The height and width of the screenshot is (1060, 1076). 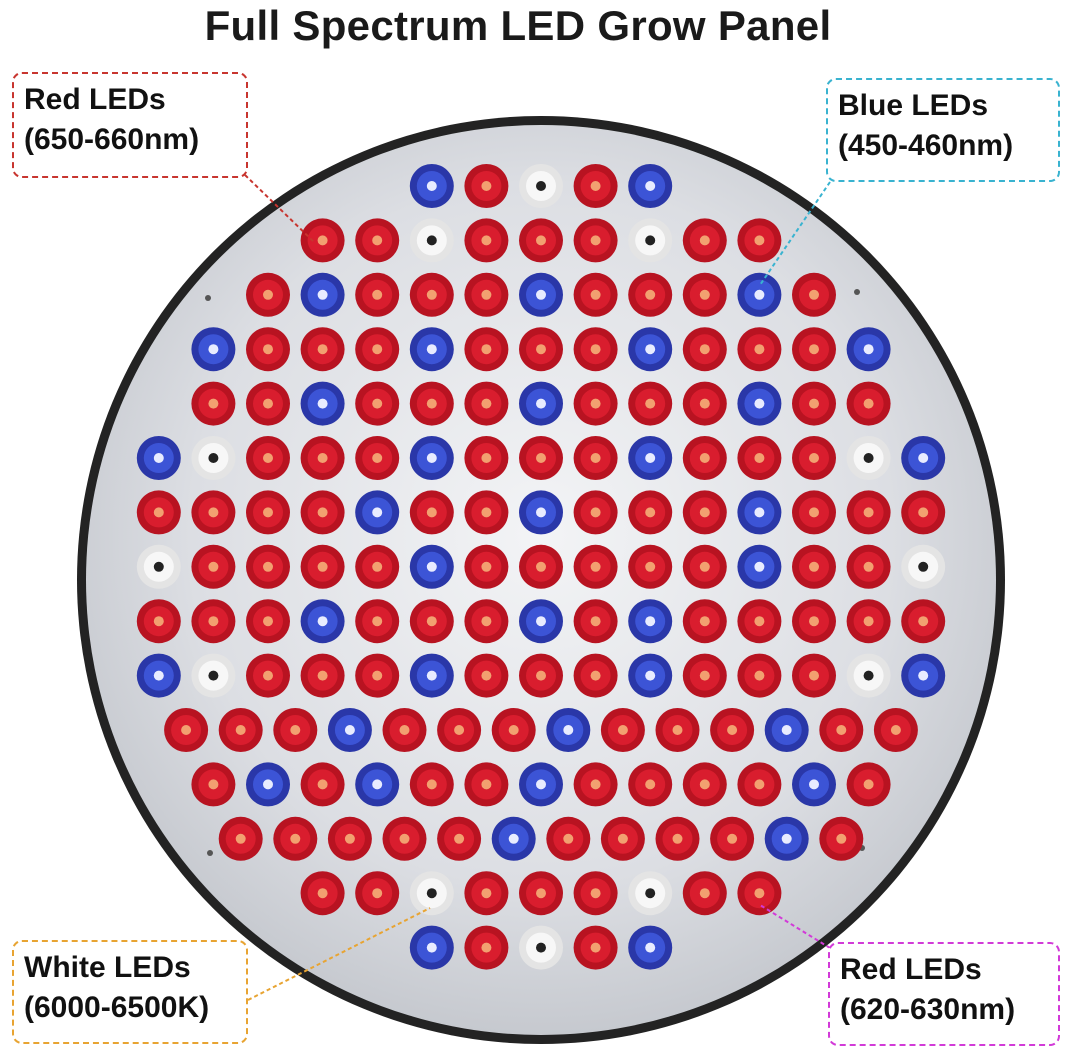 I want to click on callout-blue-leds-450-460nm: Blue LEDs (450-460nm), so click(x=943, y=130).